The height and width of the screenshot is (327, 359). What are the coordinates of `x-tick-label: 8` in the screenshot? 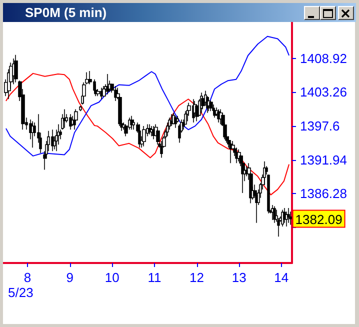 It's located at (28, 277).